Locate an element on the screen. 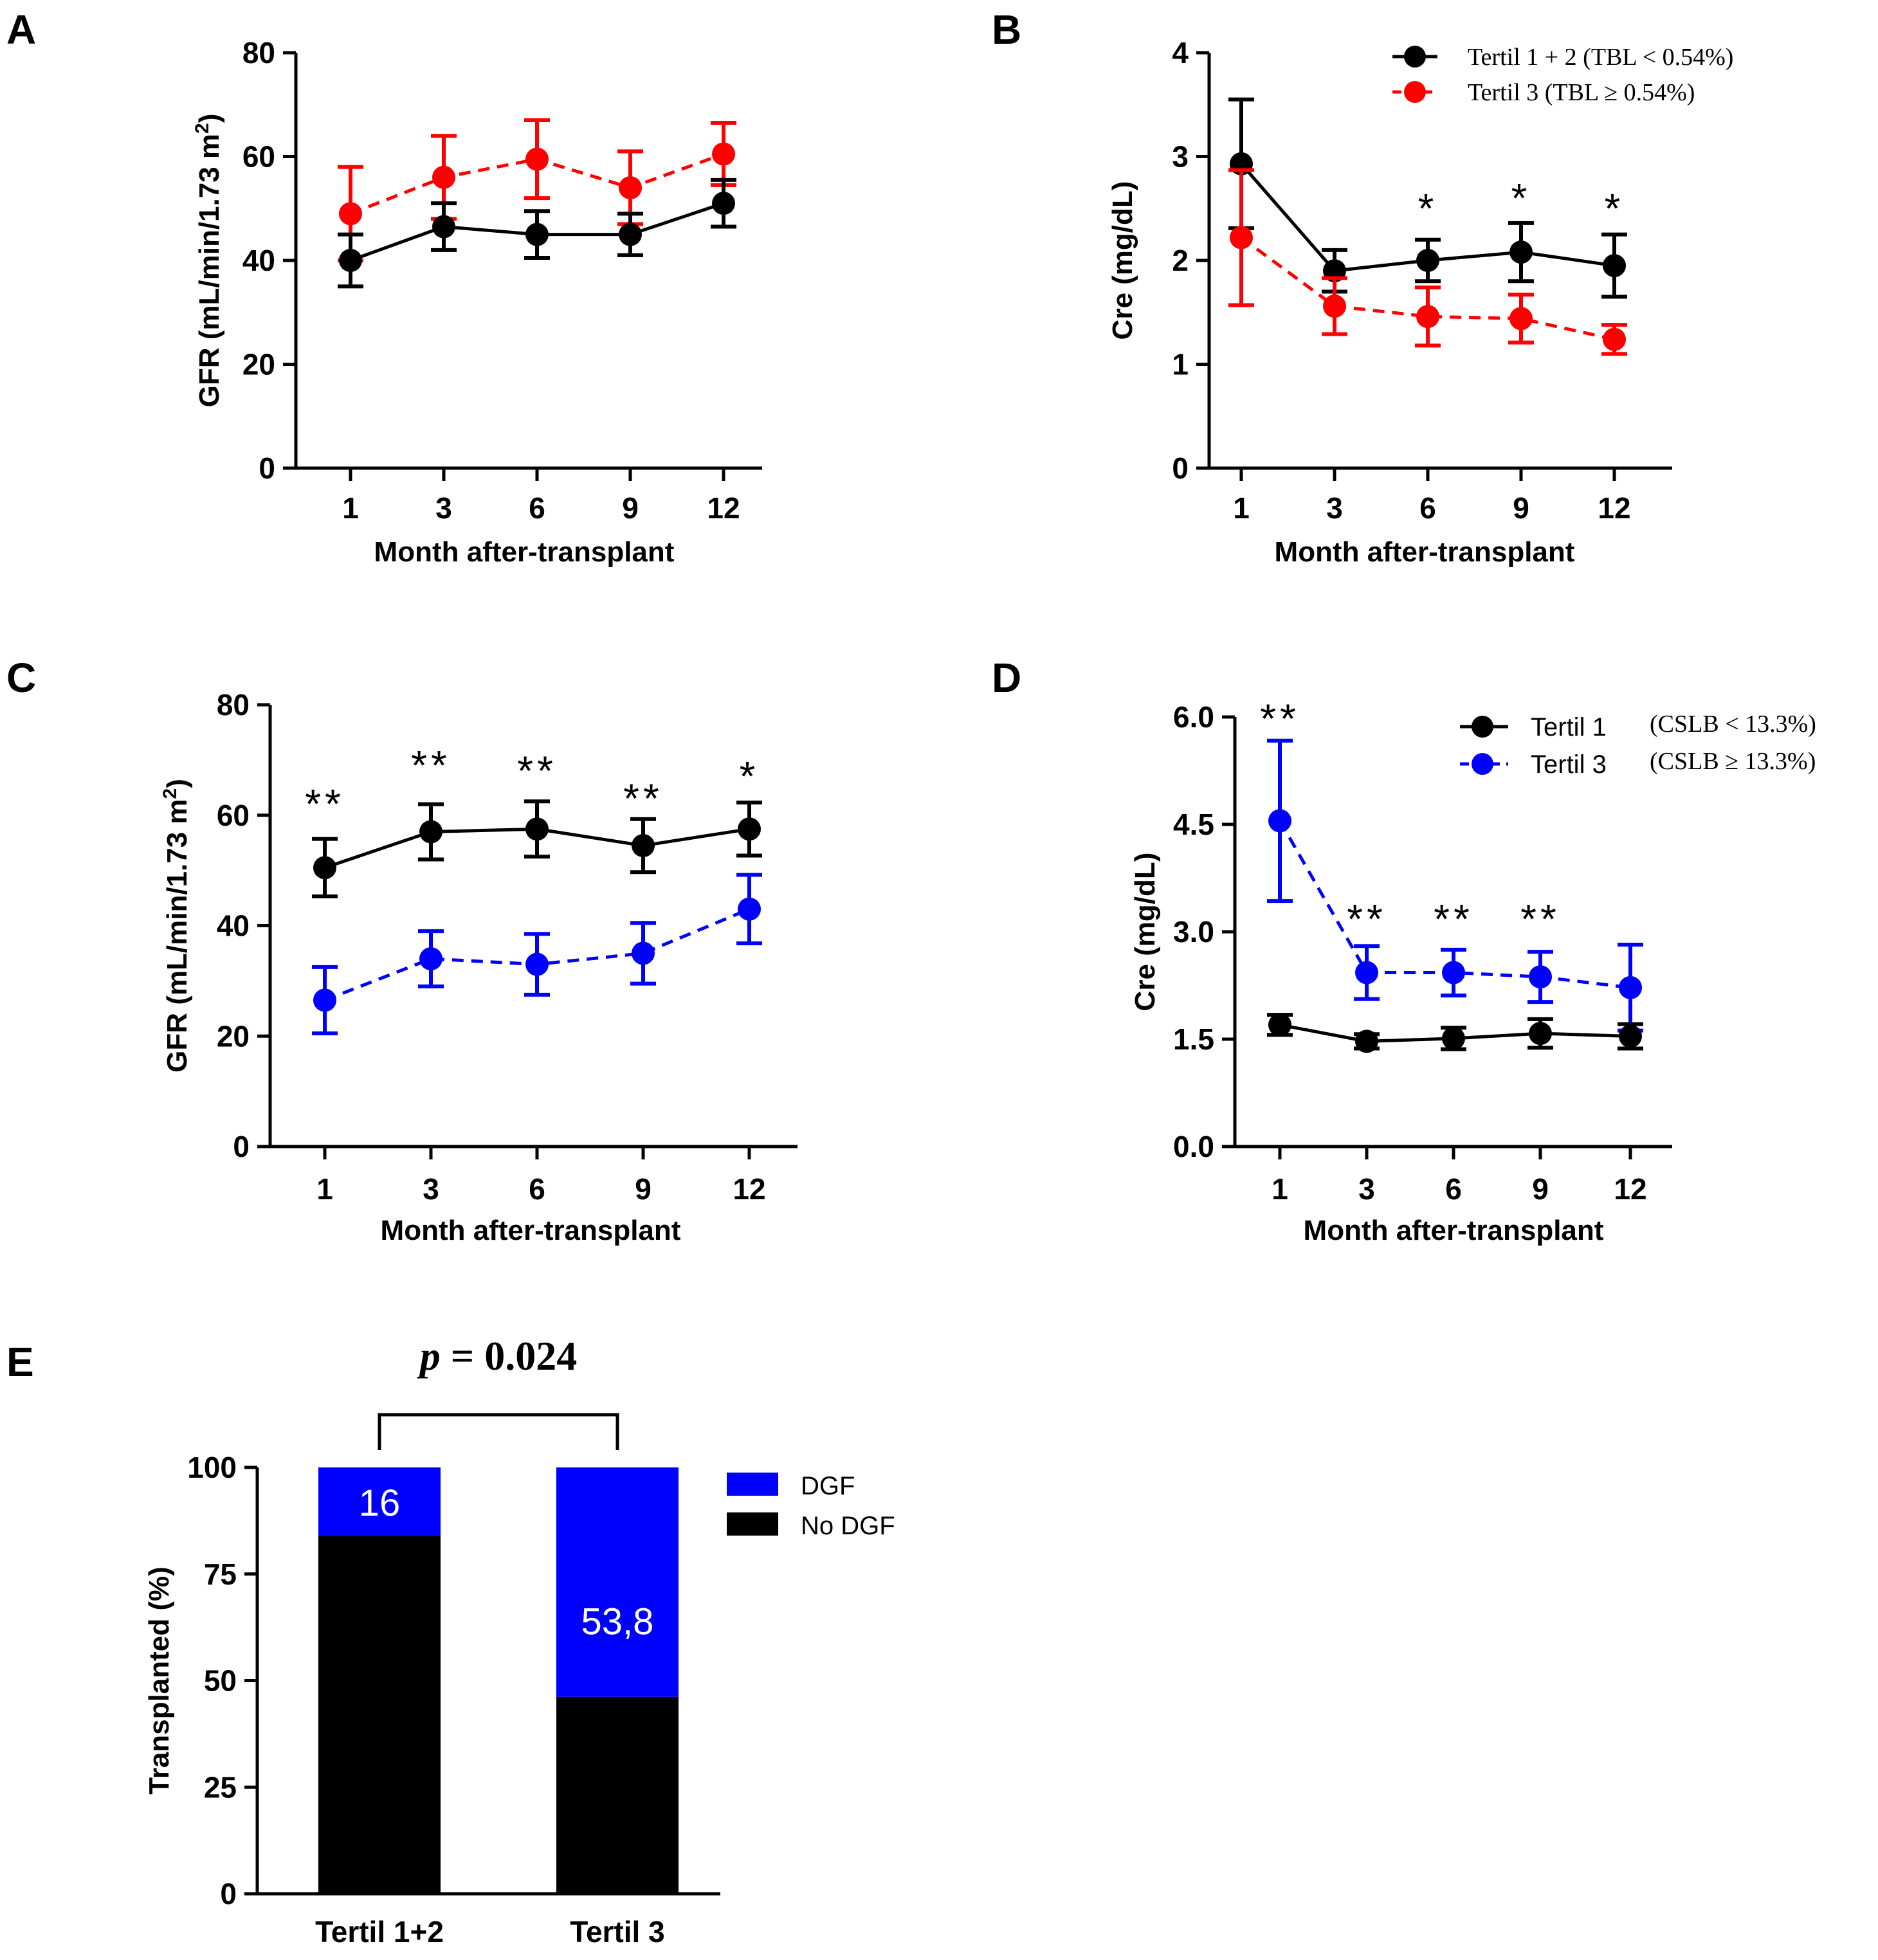 Image resolution: width=1878 pixels, height=1960 pixels. y-tick-label: 3 is located at coordinates (1180, 157).